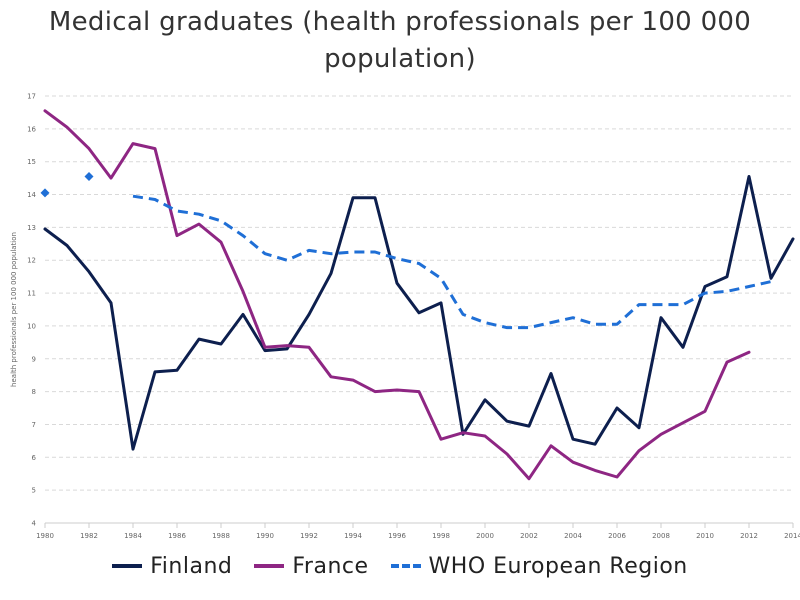 This screenshot has height=600, width=800. What do you see at coordinates (792, 536) in the screenshot?
I see `x-tick-label: 2014` at bounding box center [792, 536].